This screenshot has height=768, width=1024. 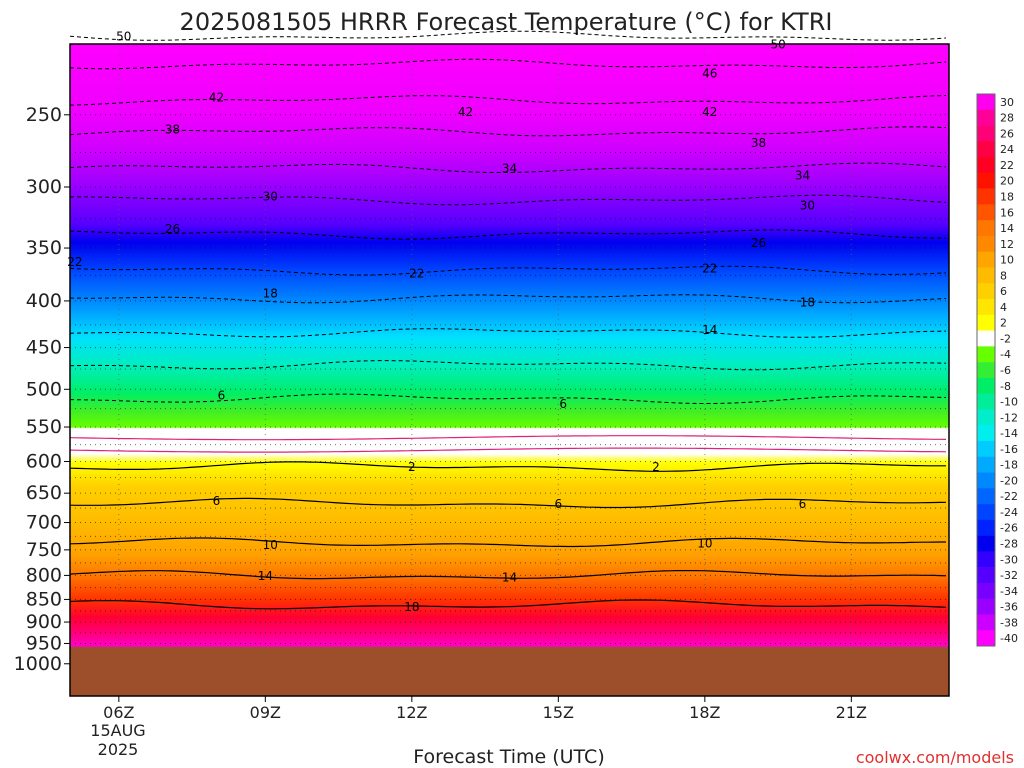 I want to click on contour-label: 46, so click(x=709, y=74).